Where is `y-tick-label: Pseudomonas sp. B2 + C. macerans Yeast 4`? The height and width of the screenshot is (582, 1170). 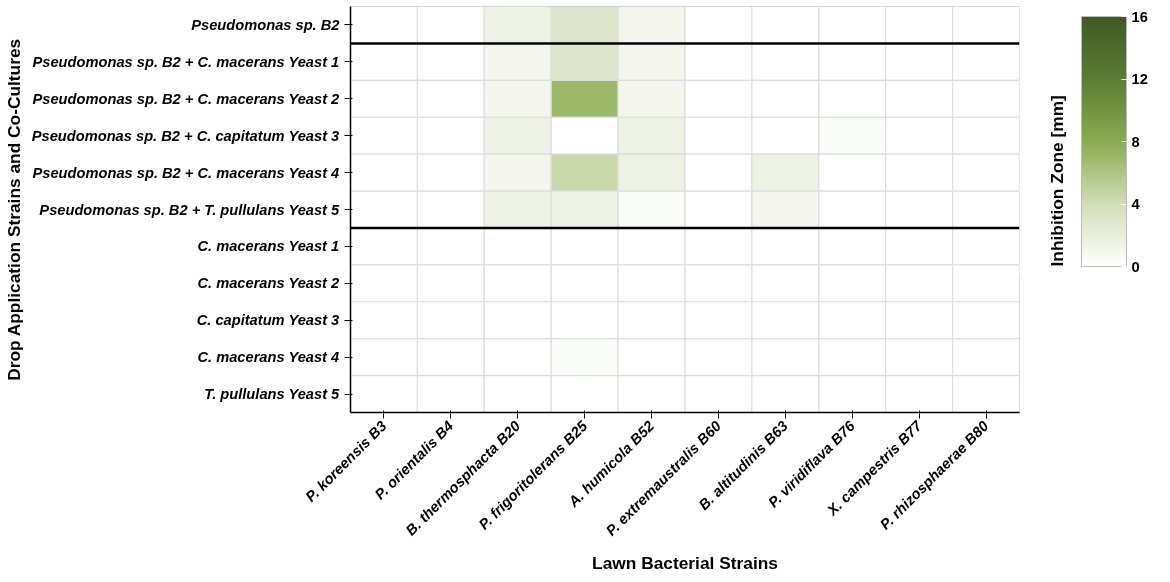 y-tick-label: Pseudomonas sp. B2 + C. macerans Yeast 4 is located at coordinates (186, 172).